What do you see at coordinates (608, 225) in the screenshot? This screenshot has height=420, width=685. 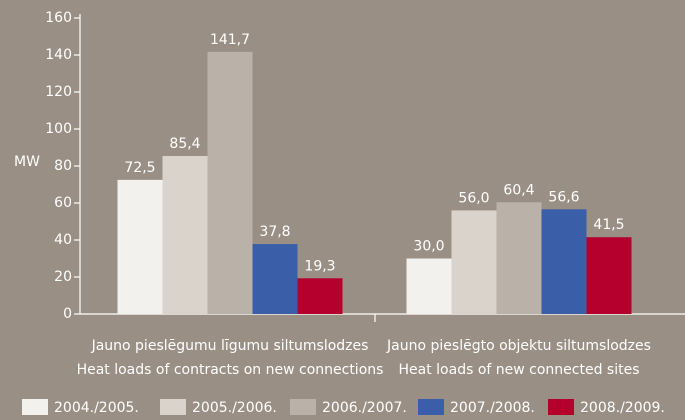 I see `data-label: 41,5` at bounding box center [608, 225].